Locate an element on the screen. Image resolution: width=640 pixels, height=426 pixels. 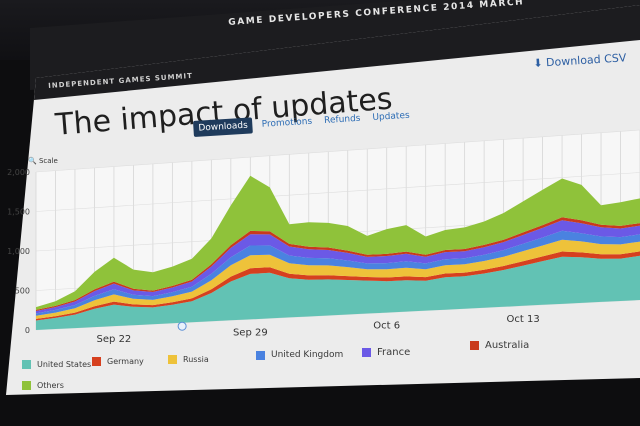
x-tick-label: Sep 29 is located at coordinates (250, 332).